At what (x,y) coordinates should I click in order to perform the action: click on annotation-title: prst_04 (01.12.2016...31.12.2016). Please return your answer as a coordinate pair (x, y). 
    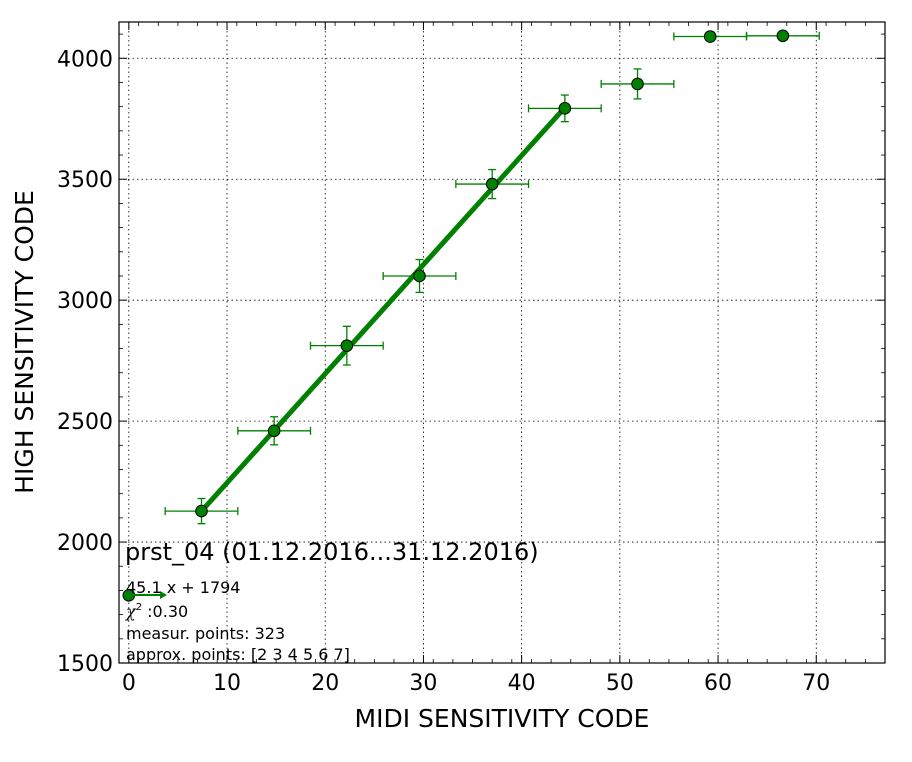
    Looking at the image, I should click on (332, 552).